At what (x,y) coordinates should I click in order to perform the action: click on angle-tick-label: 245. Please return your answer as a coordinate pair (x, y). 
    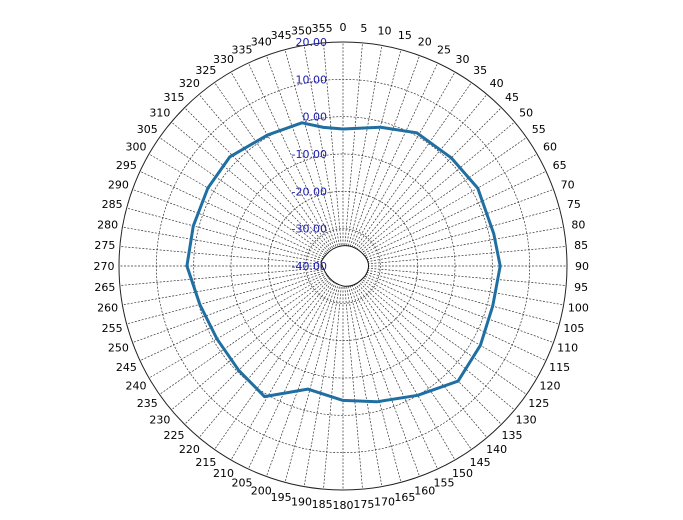
    Looking at the image, I should click on (126, 367).